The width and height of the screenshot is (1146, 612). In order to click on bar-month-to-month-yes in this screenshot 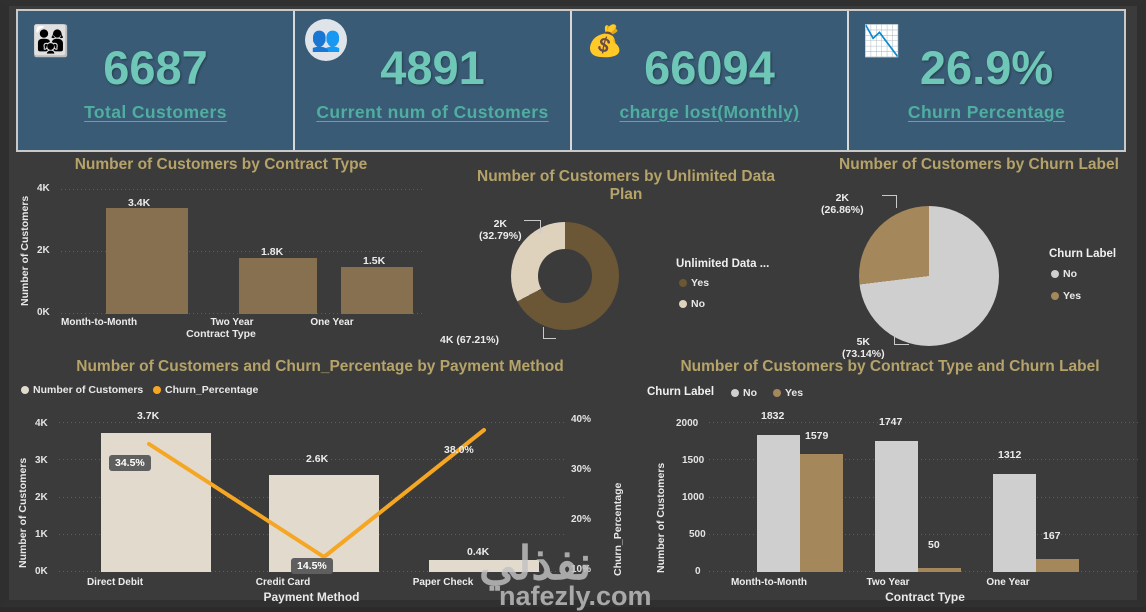, I will do `click(821, 513)`.